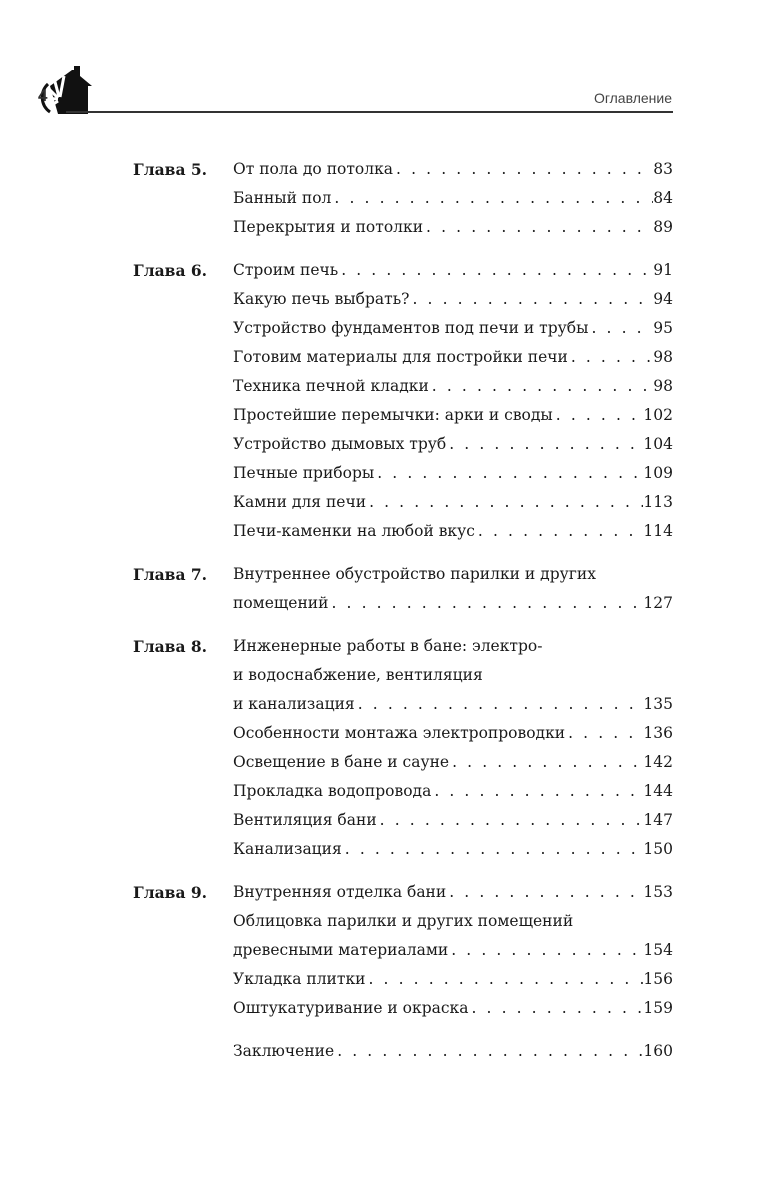  What do you see at coordinates (411, 328) in the screenshot?
I see `entry-title: Устройство фундаментов под печи и трубы` at bounding box center [411, 328].